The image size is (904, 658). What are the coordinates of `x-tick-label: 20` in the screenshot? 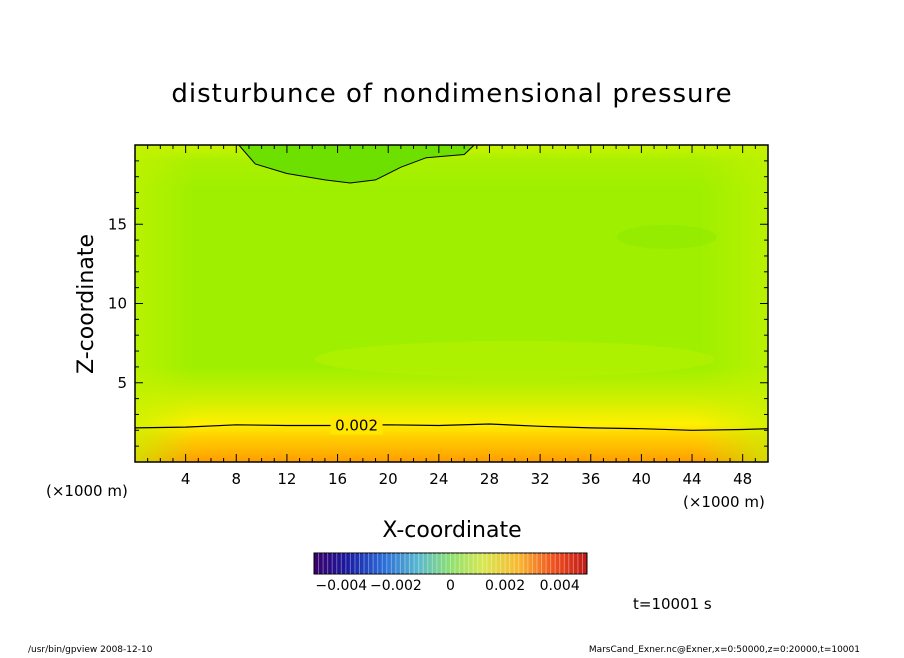 It's located at (388, 479).